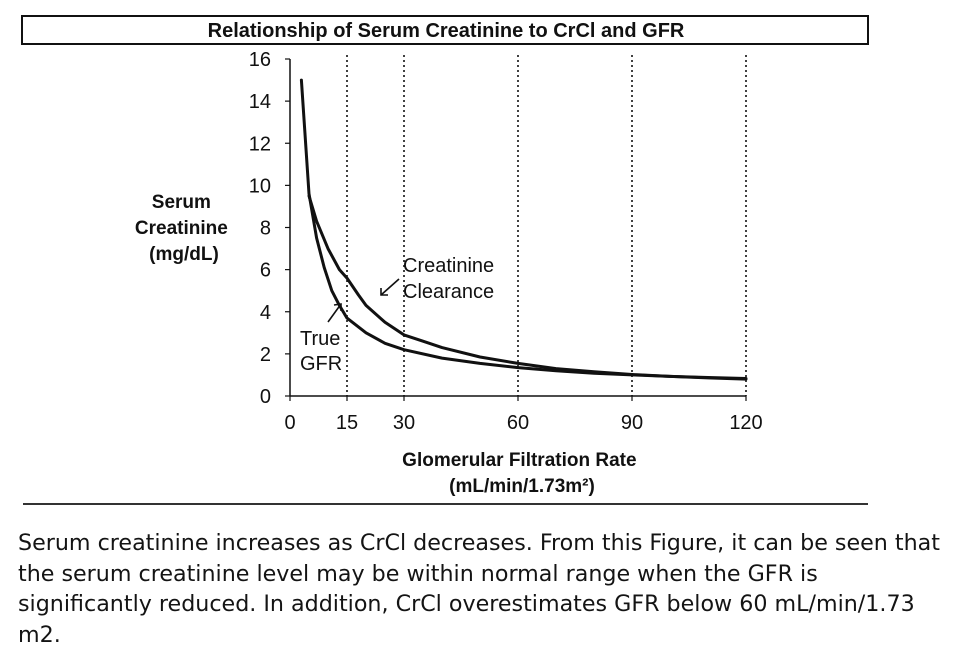  I want to click on y-tick-label: 4, so click(265, 313).